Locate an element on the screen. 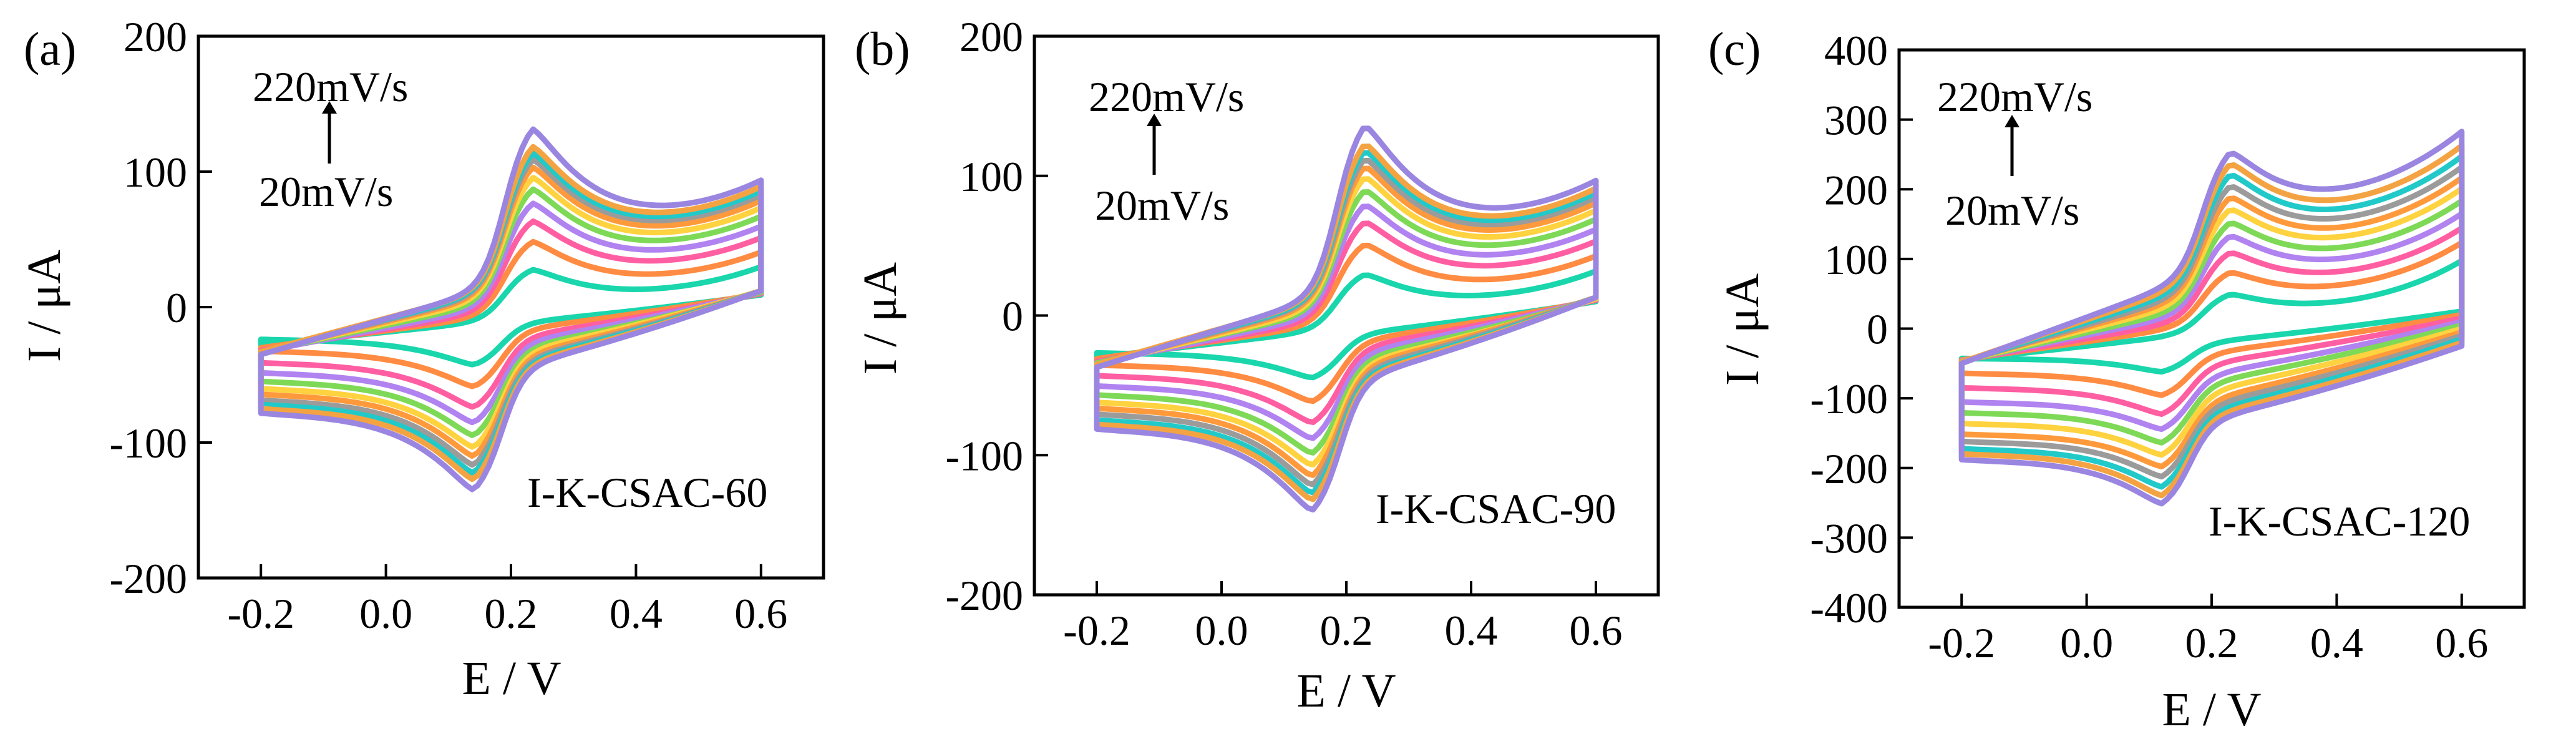  panel-c-x-title: E / V is located at coordinates (2211, 709).